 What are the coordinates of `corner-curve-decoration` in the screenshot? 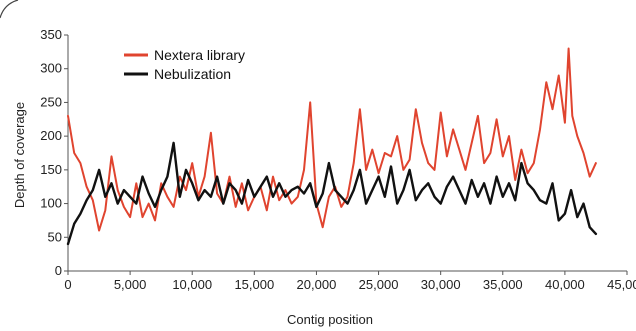 It's located at (9, 9).